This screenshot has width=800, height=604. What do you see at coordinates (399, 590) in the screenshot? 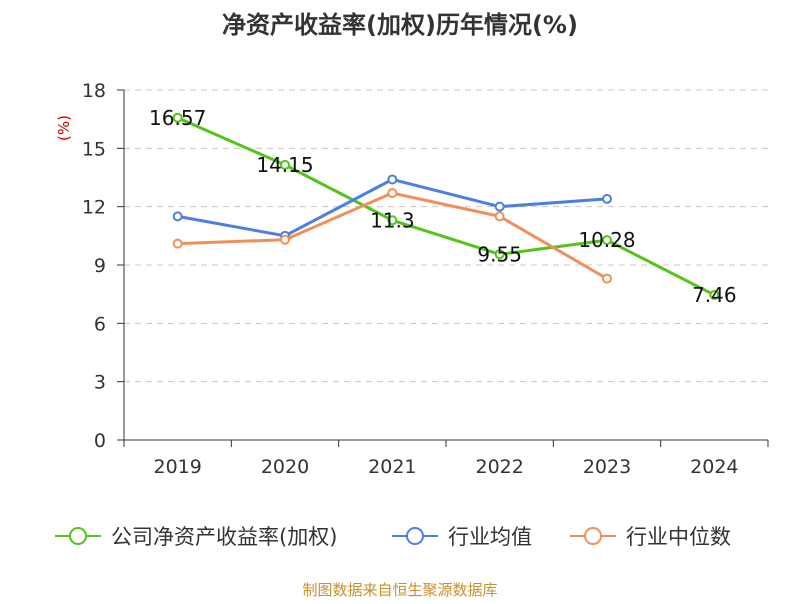
I see `source-note: 制图数据来自恒生聚源数据库` at bounding box center [399, 590].